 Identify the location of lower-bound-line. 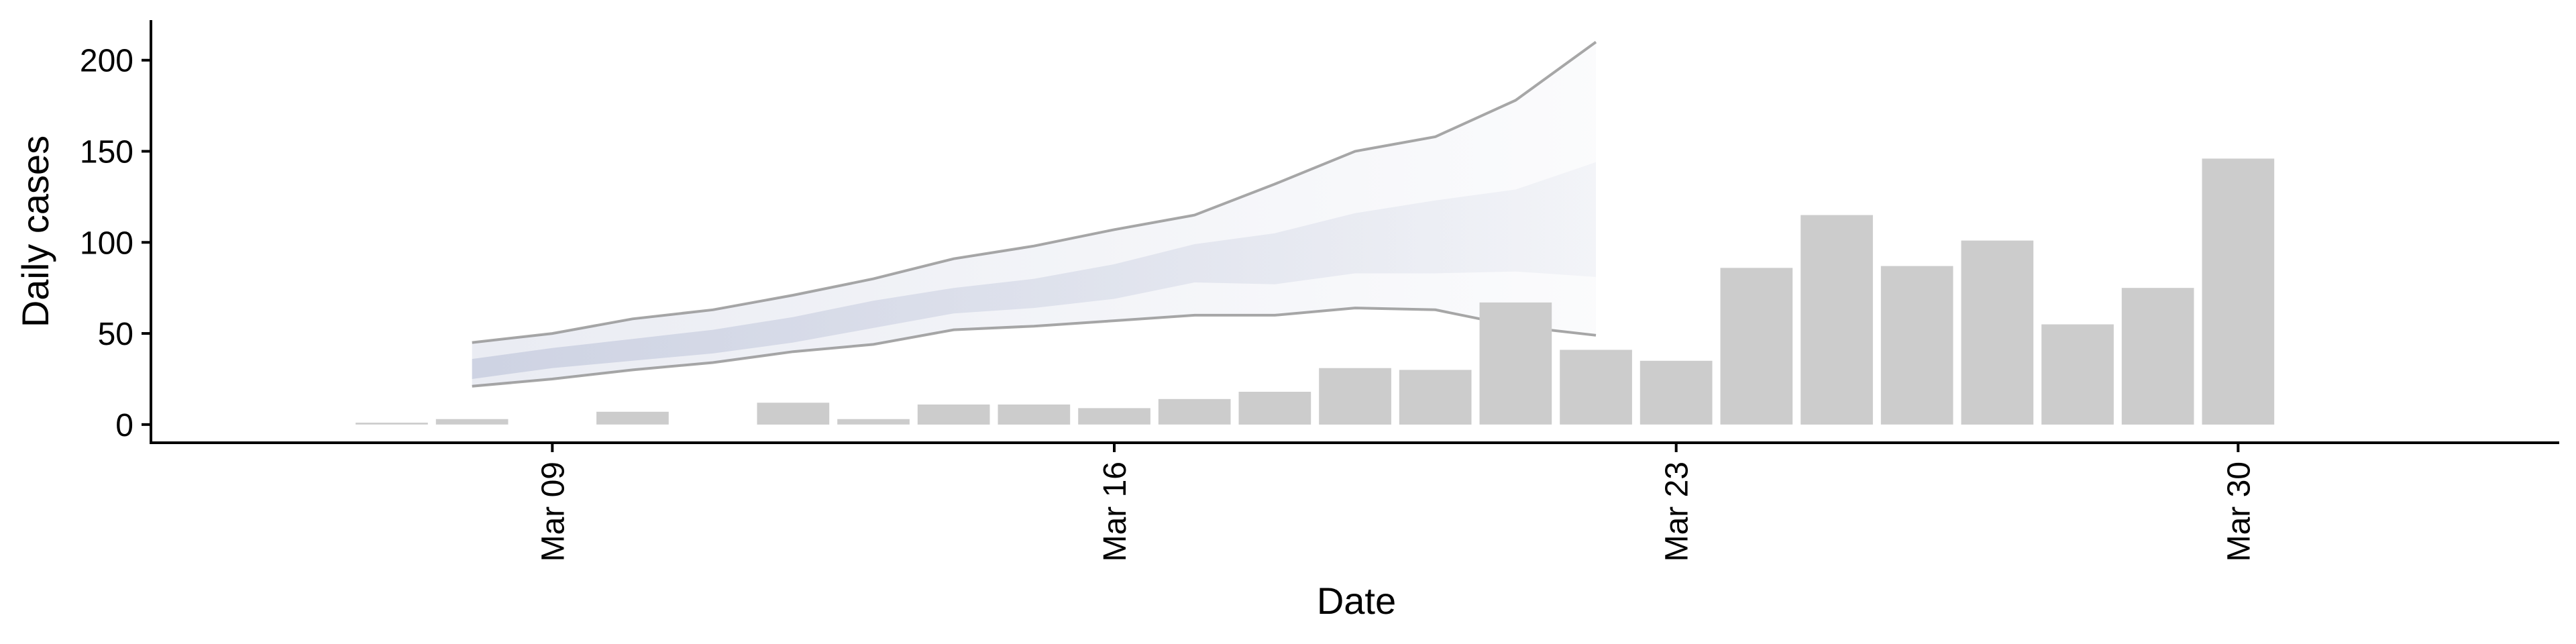
(1034, 347).